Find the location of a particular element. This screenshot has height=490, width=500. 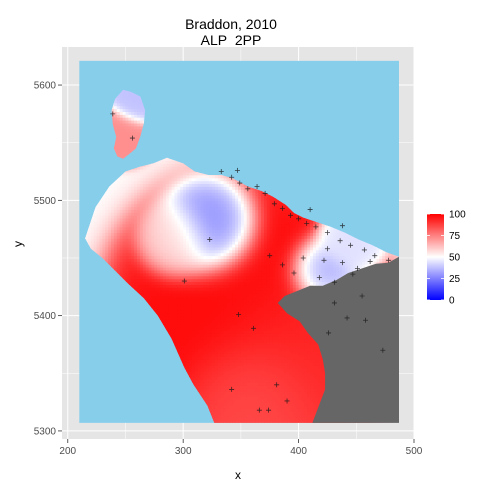

chart-subtitle: ALP_2PP is located at coordinates (231, 40).